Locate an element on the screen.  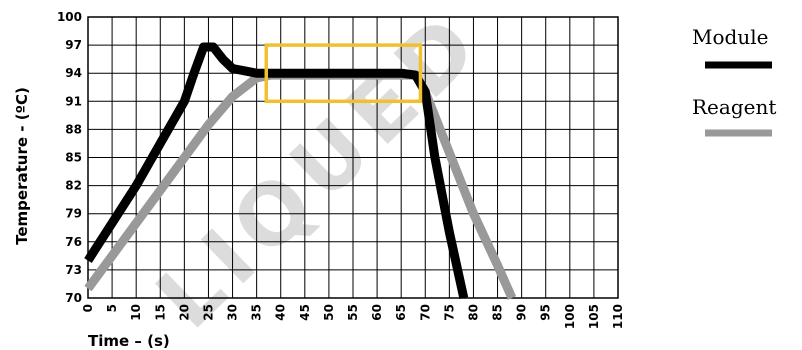
y-tick-label: 70 is located at coordinates (73, 298).